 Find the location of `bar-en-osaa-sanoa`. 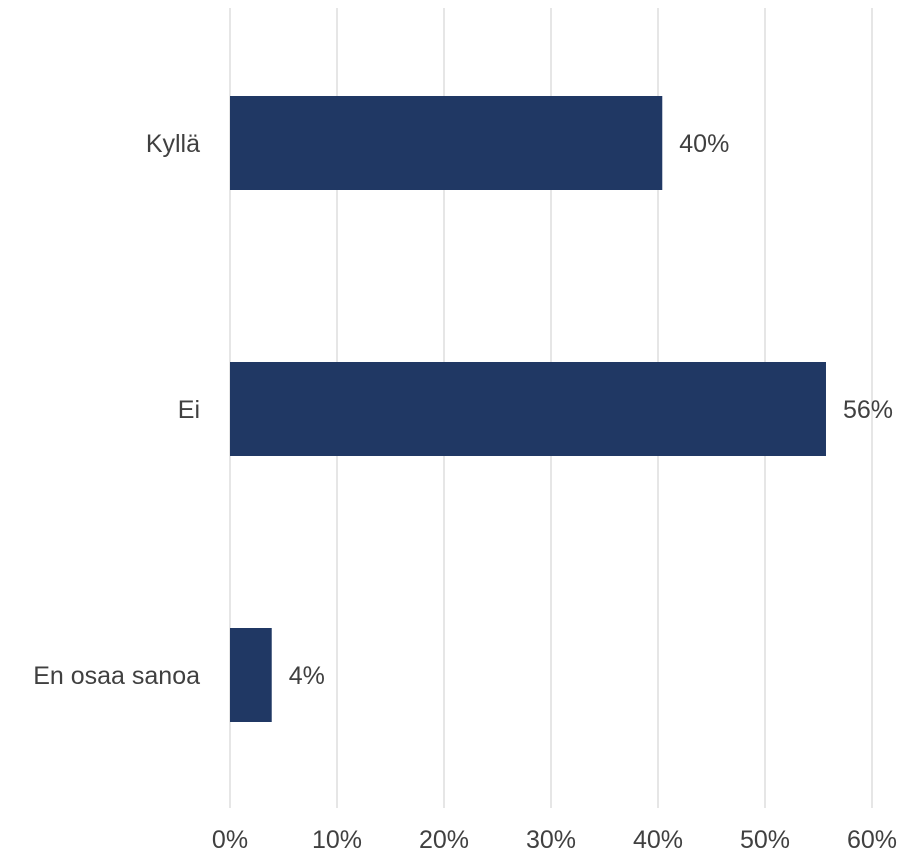

bar-en-osaa-sanoa is located at coordinates (251, 675).